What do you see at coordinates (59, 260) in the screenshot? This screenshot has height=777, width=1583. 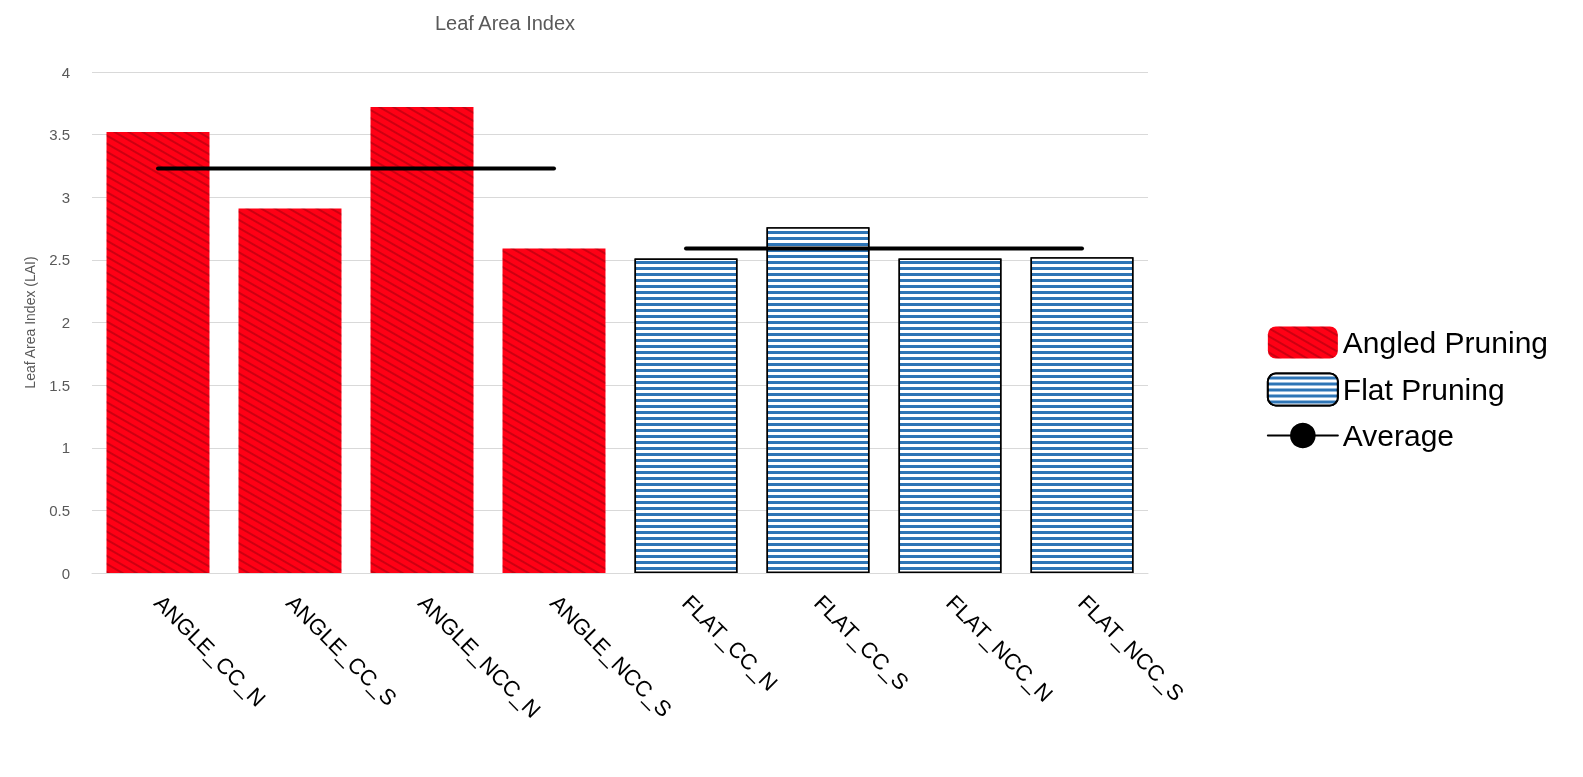 I see `y-tick-label: 2.5` at bounding box center [59, 260].